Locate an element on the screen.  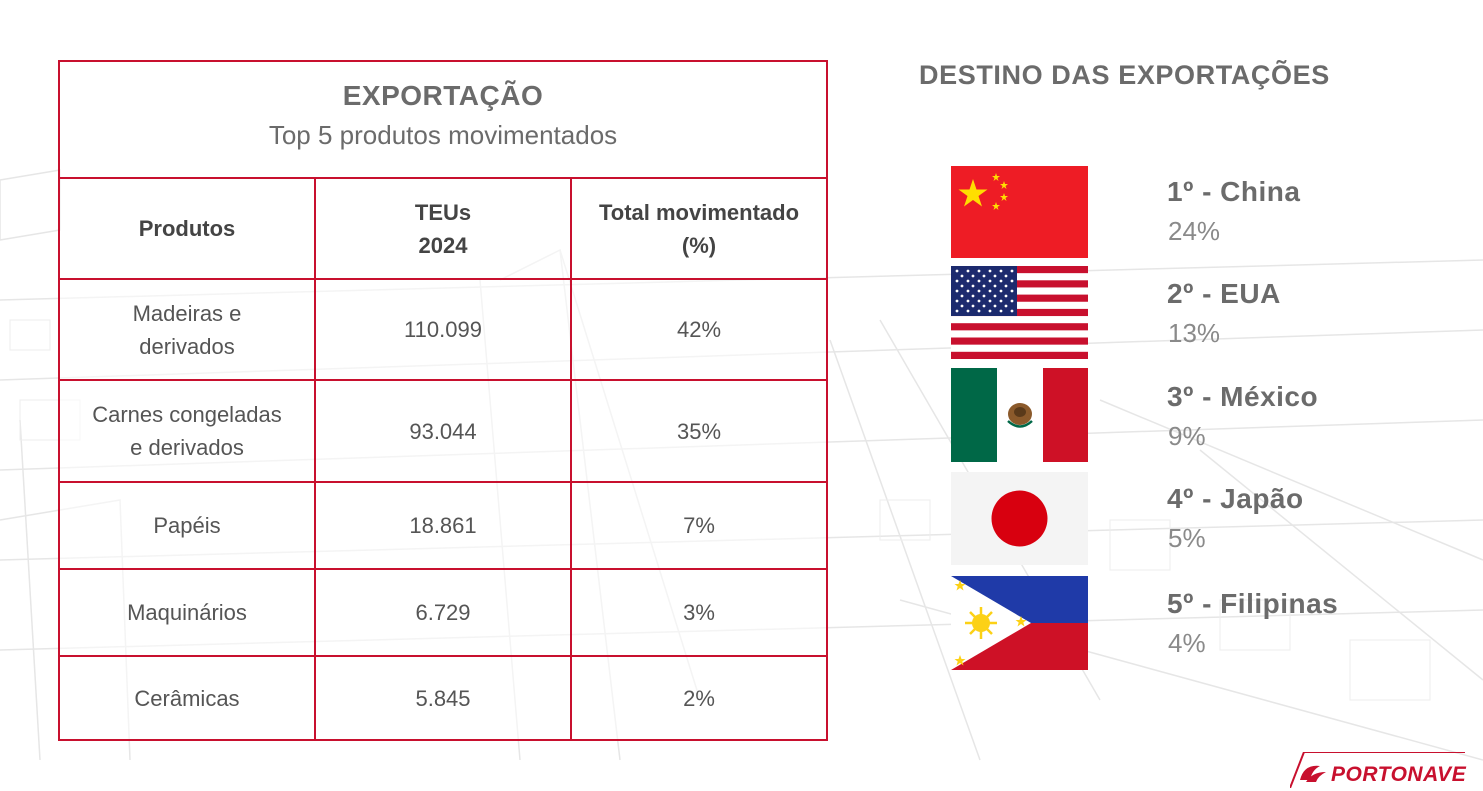
table-row: Carnes congeladas e derivados 93.044 35% is located at coordinates (443, 432).